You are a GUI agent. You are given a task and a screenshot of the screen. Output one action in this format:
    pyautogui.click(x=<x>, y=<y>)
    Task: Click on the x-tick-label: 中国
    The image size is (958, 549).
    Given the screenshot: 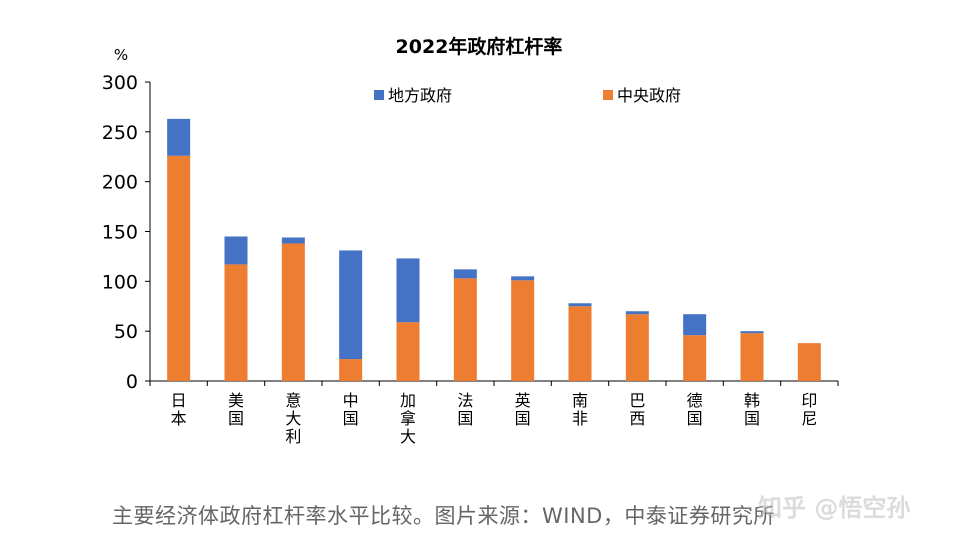 What is the action you would take?
    pyautogui.click(x=351, y=409)
    